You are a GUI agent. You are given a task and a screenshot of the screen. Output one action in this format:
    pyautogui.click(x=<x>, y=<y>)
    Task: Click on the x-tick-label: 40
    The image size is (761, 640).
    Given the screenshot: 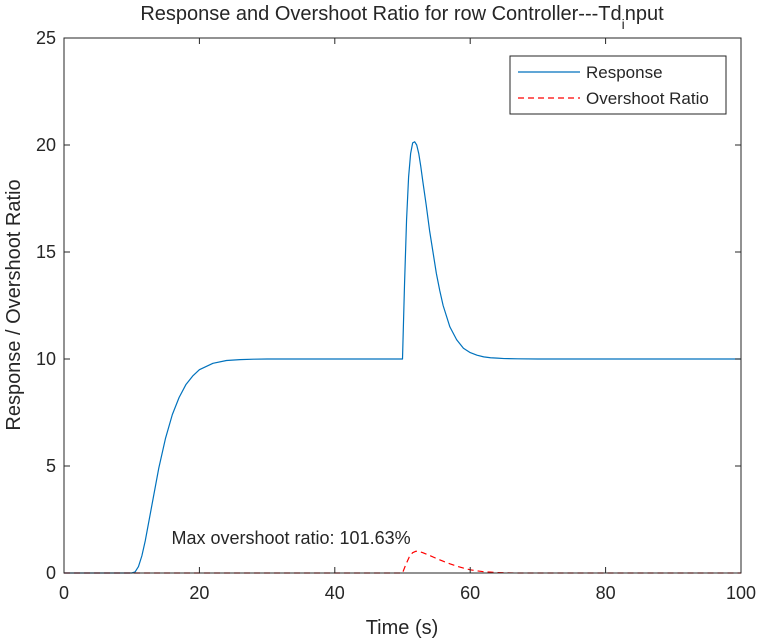 What is the action you would take?
    pyautogui.click(x=335, y=593)
    